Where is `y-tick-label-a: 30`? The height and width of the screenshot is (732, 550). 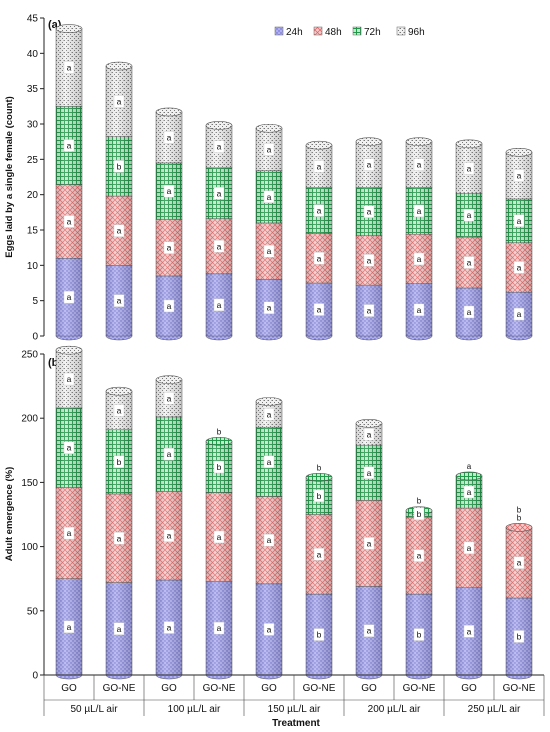
y-tick-label-a: 30 is located at coordinates (33, 125).